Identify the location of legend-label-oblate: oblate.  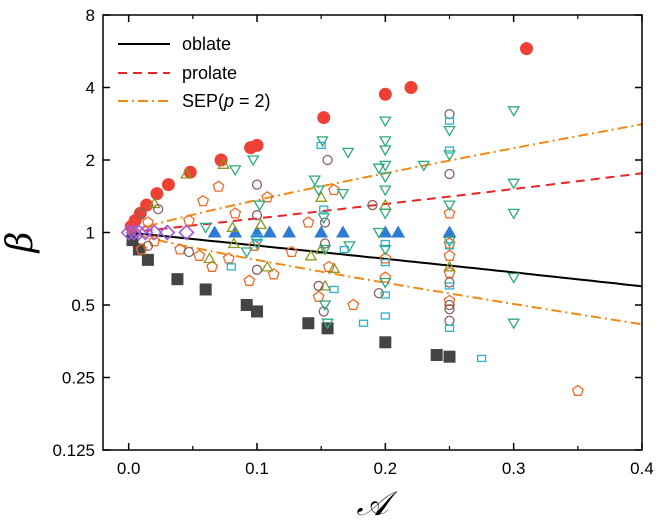
(206, 44).